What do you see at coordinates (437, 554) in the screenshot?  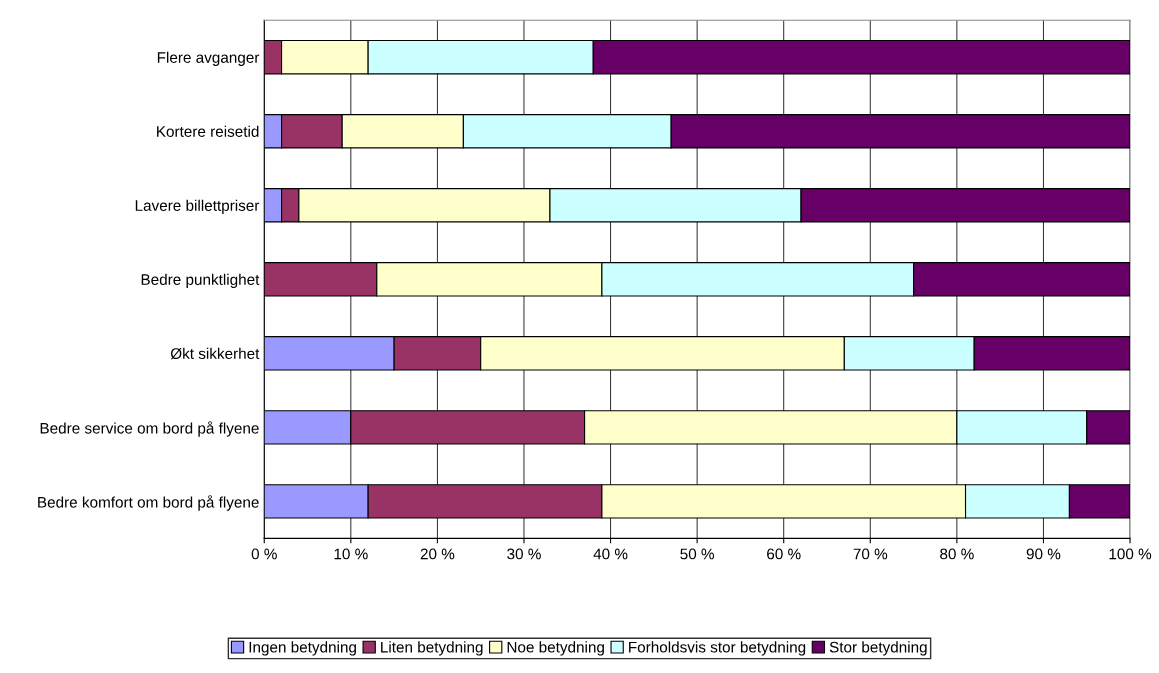 I see `x-tick-label: 20 %` at bounding box center [437, 554].